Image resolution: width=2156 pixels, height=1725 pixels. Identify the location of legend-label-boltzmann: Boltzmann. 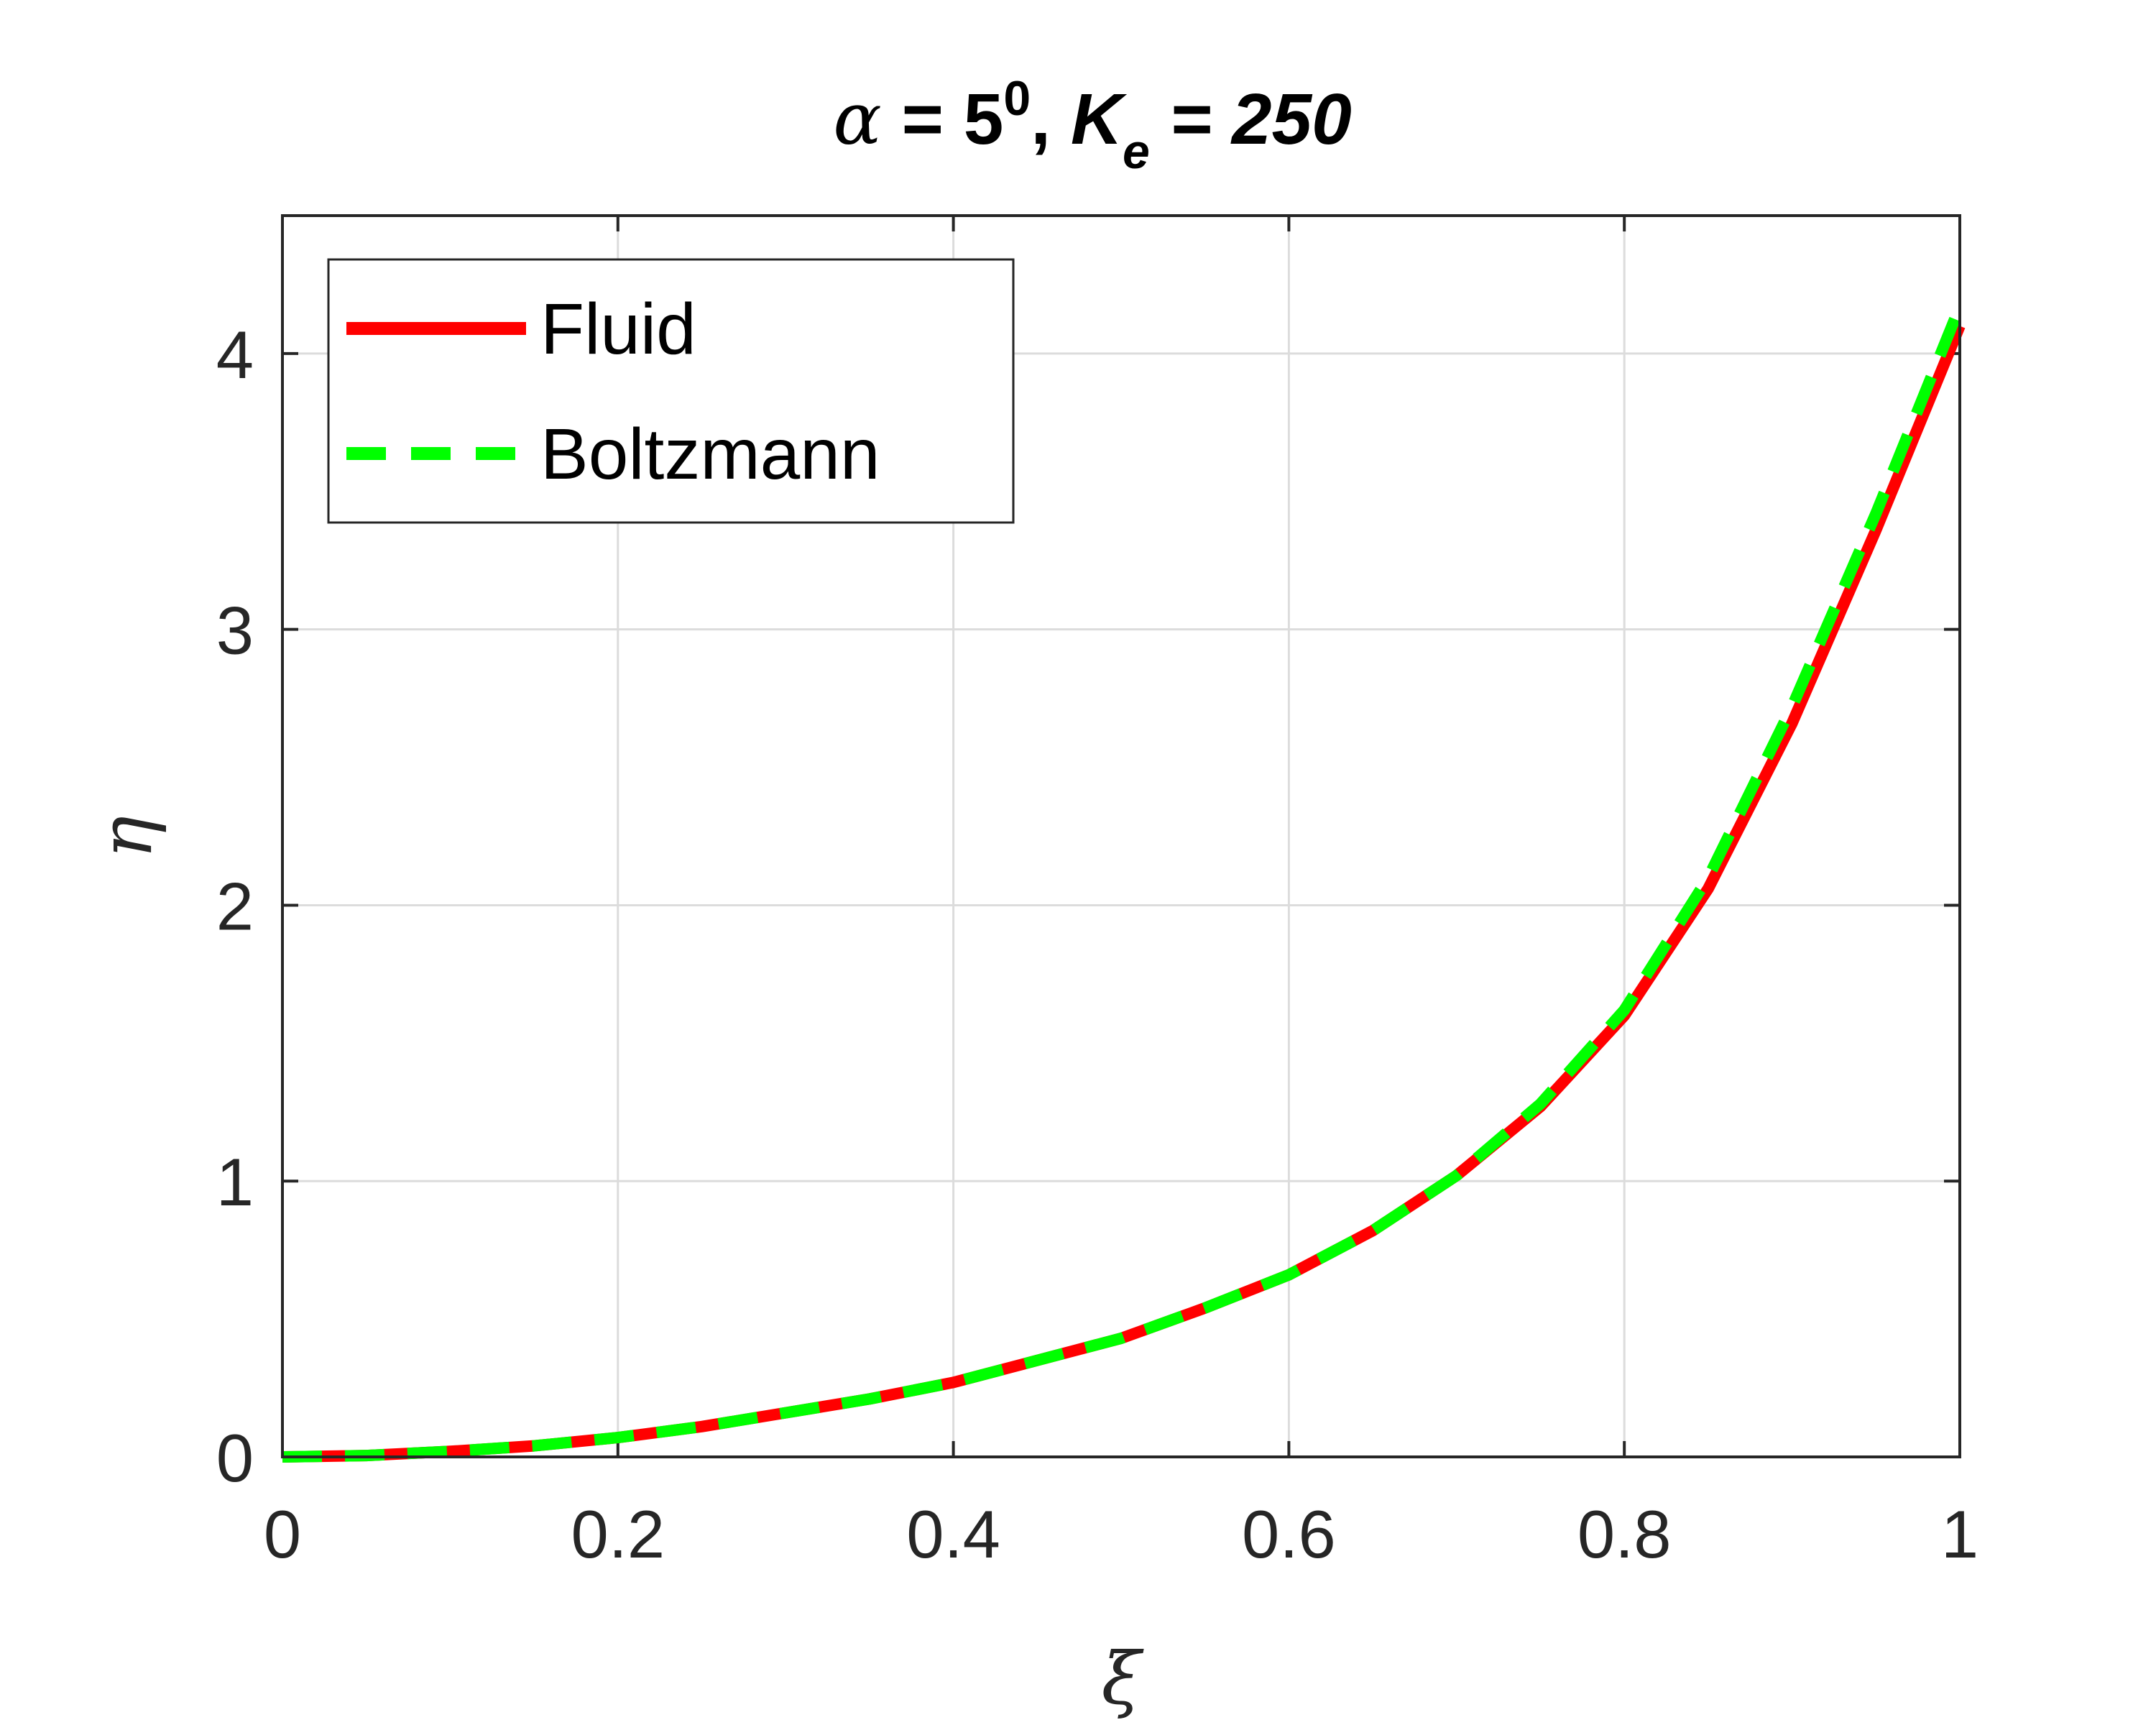
(710, 454).